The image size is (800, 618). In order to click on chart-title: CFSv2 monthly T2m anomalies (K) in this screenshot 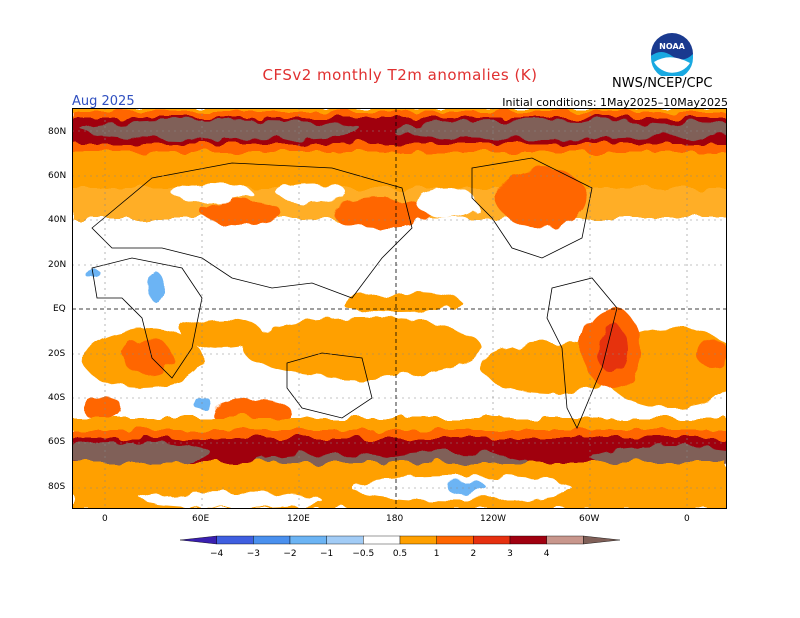, I will do `click(400, 75)`.